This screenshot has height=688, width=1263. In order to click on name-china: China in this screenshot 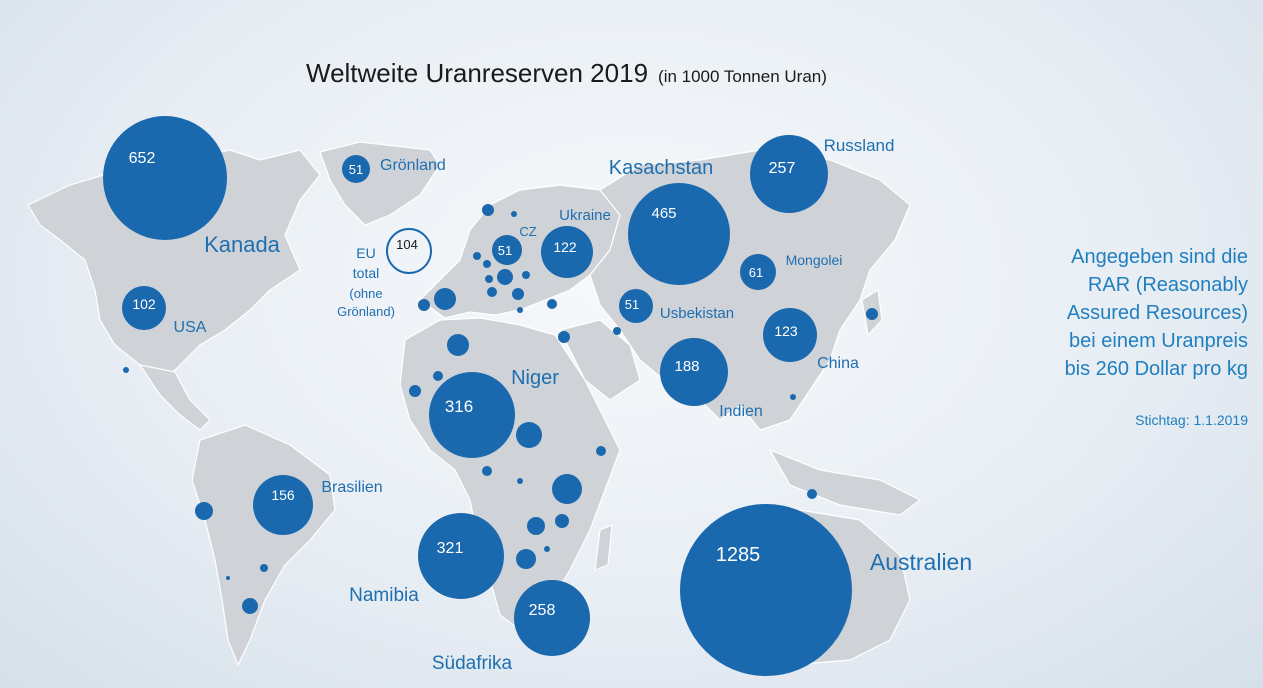, I will do `click(838, 363)`.